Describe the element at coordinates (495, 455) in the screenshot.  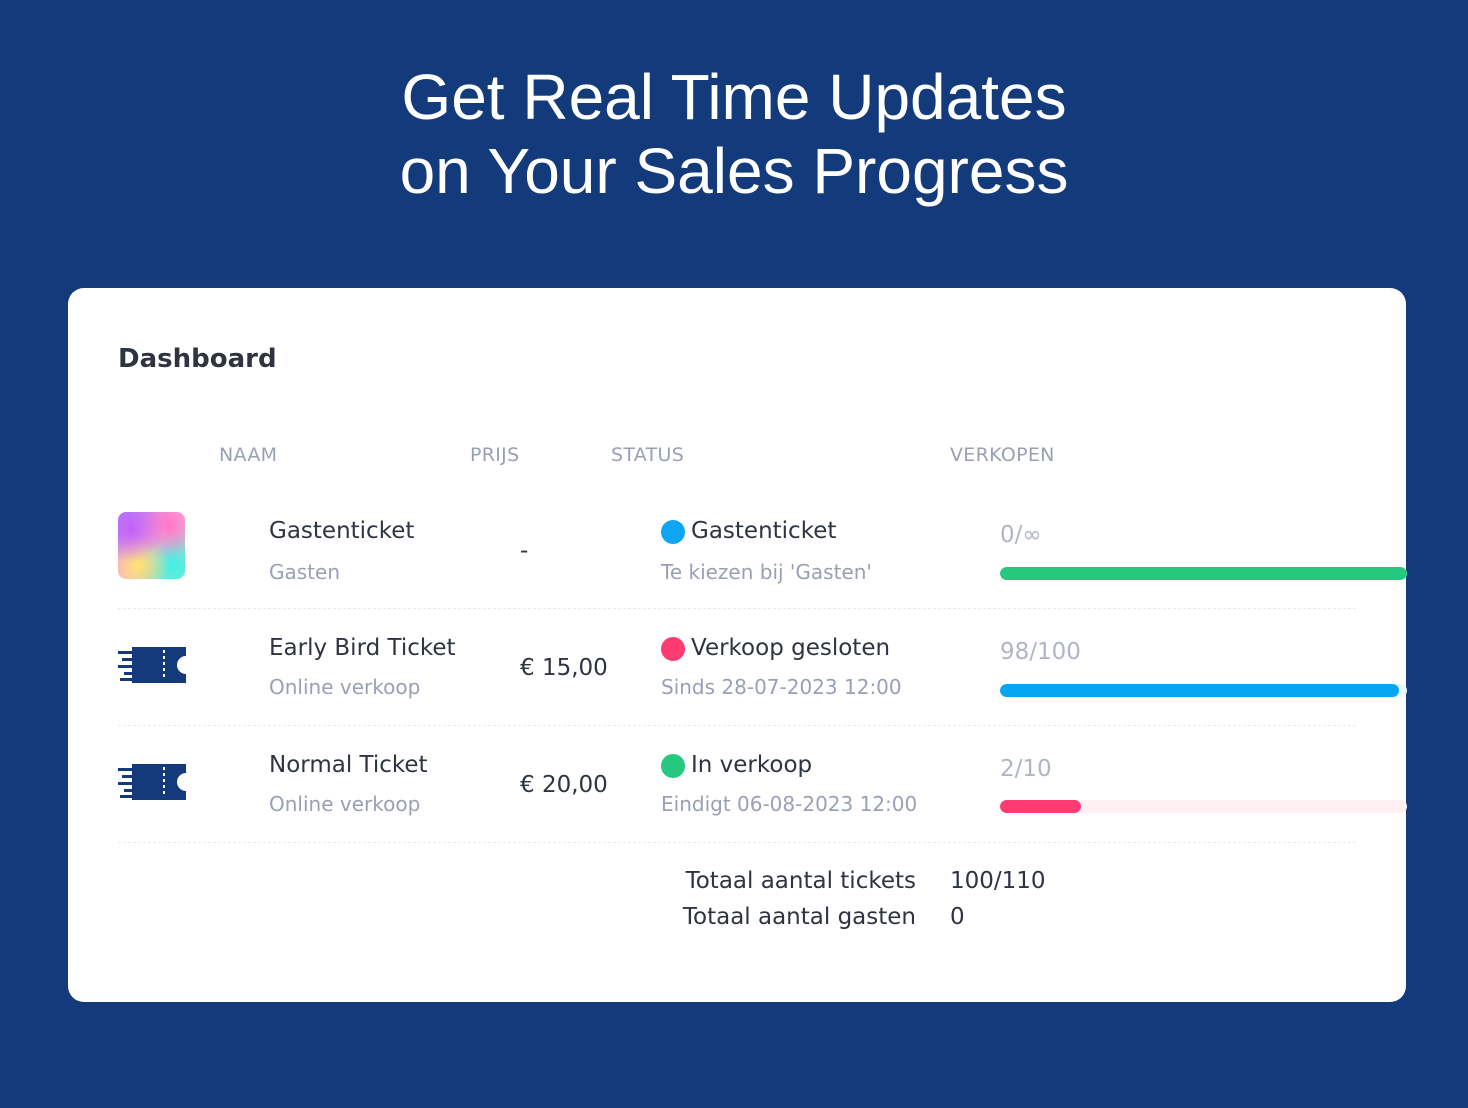
I see `column-header-price: PRIJS` at that location.